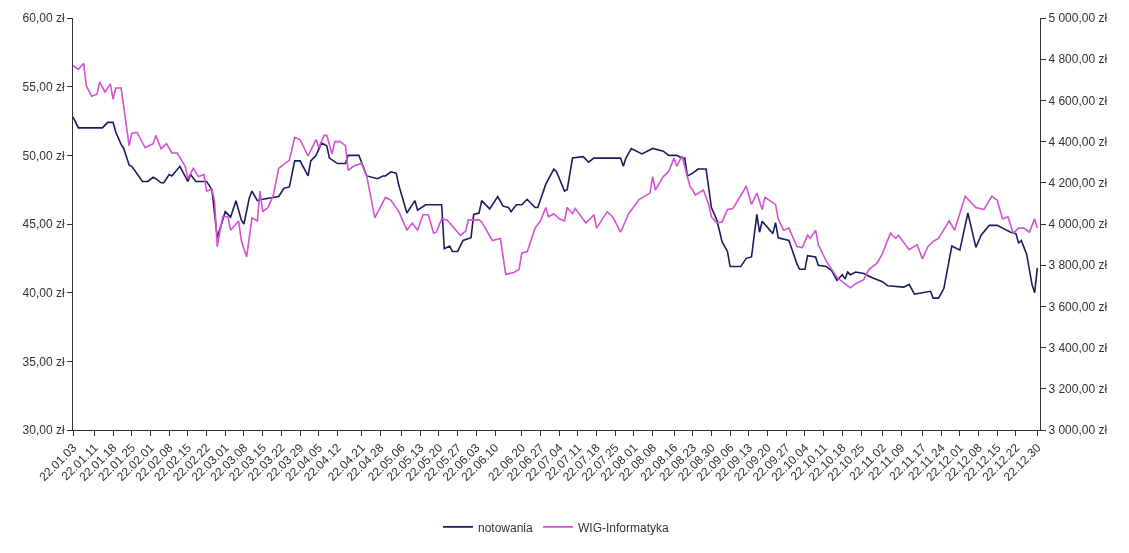 Image resolution: width=1129 pixels, height=553 pixels. What do you see at coordinates (506, 527) in the screenshot?
I see `legend-label: notowania` at bounding box center [506, 527].